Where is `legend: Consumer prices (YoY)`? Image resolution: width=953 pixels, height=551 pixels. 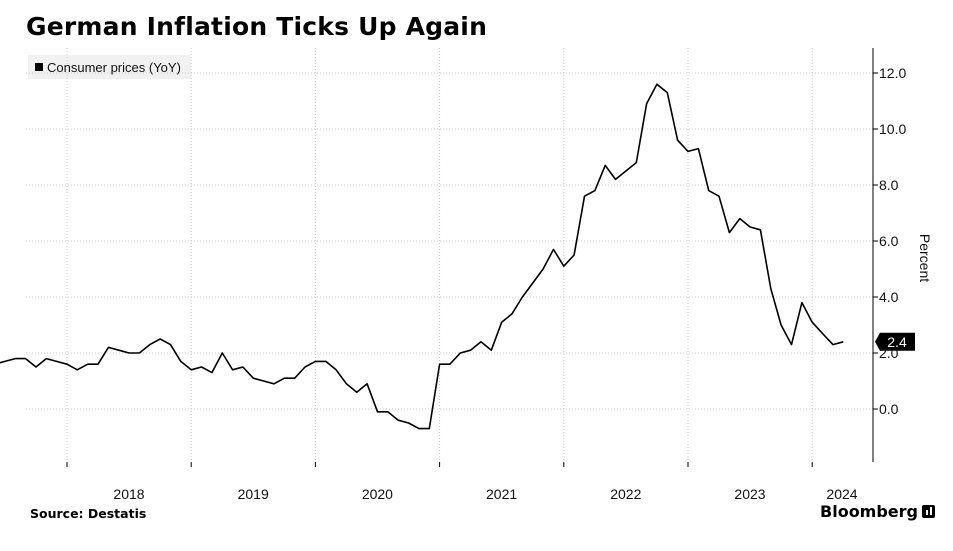 legend: Consumer prices (YoY) is located at coordinates (109, 67).